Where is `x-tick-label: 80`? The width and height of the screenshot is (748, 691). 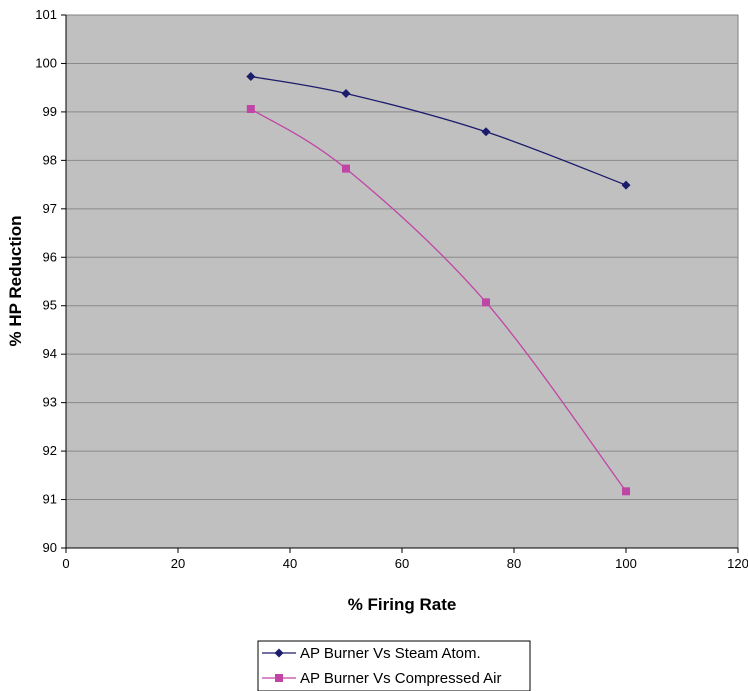 x-tick-label: 80 is located at coordinates (514, 563).